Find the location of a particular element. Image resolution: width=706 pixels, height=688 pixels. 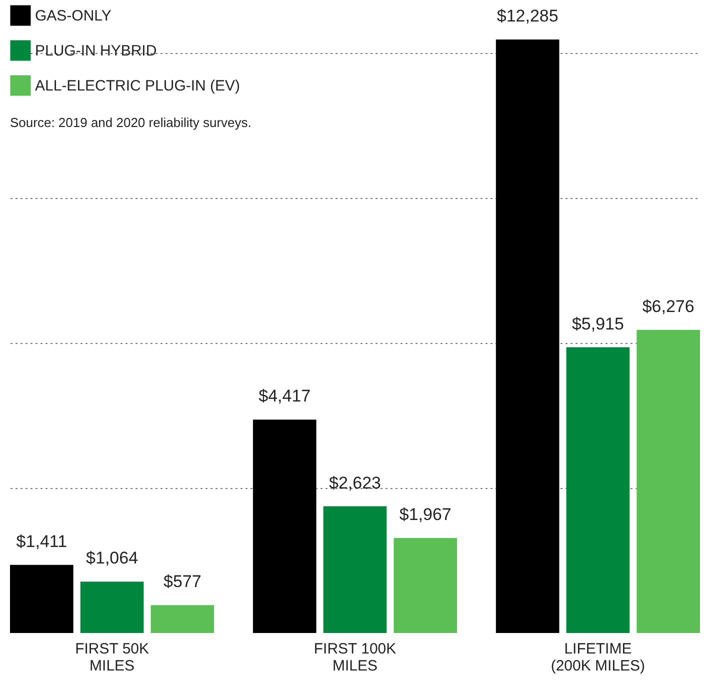

data-label: $5,915 is located at coordinates (598, 324).